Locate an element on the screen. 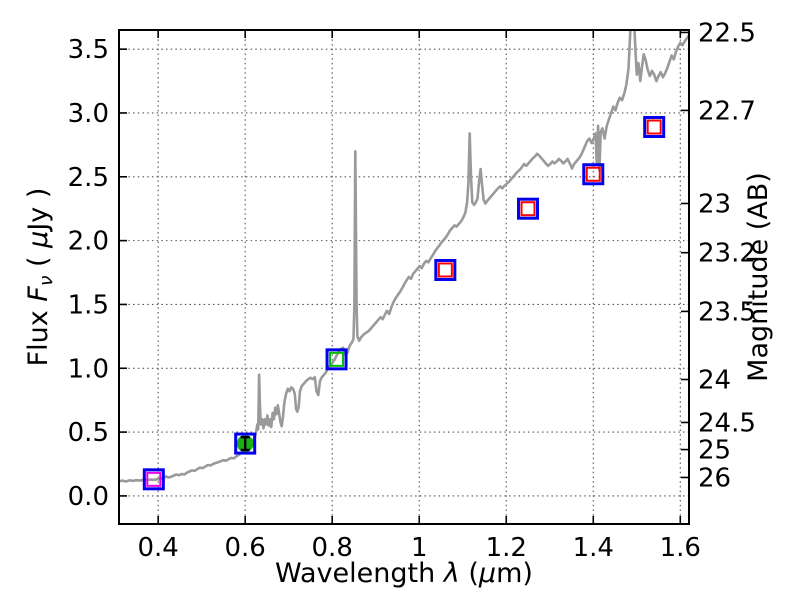 This screenshot has width=800, height=600. y-tick-label-right: 22.7 is located at coordinates (727, 111).